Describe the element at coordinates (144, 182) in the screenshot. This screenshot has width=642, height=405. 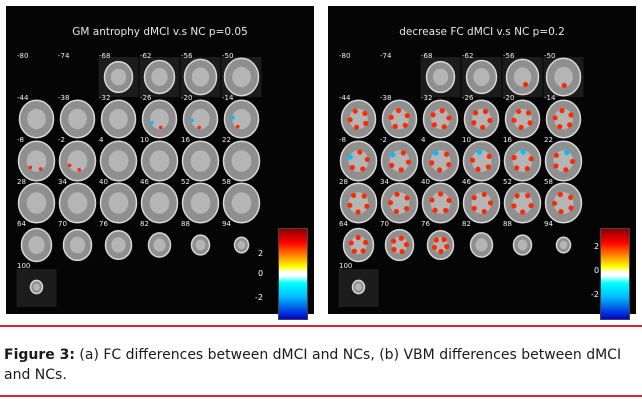
I see `slice-label: 46` at that location.